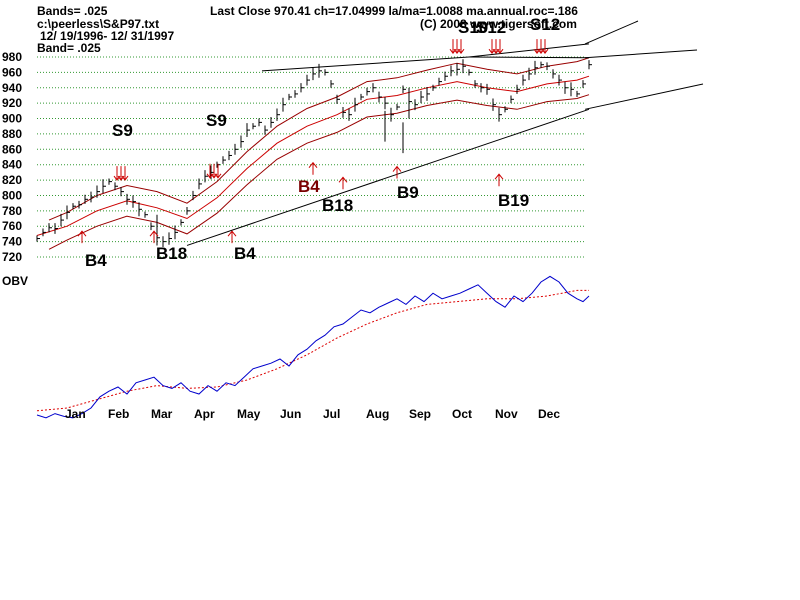 The height and width of the screenshot is (600, 800). Describe the element at coordinates (75, 414) in the screenshot. I see `month-label: Jan` at that location.